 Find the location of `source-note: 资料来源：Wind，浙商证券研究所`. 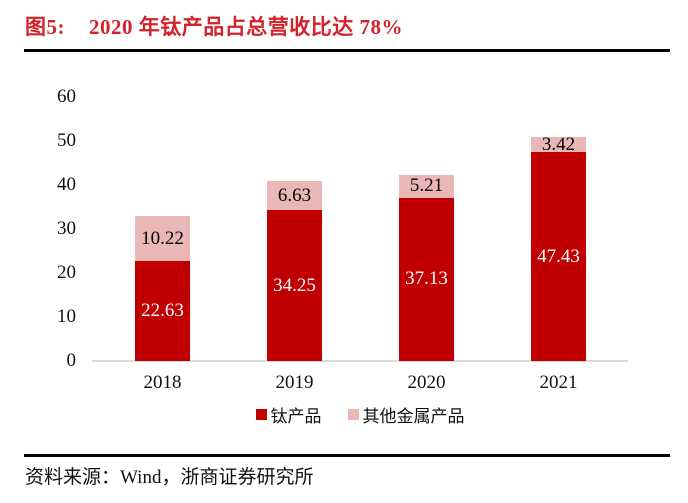

source-note: 资料来源：Wind，浙商证券研究所 is located at coordinates (169, 477).